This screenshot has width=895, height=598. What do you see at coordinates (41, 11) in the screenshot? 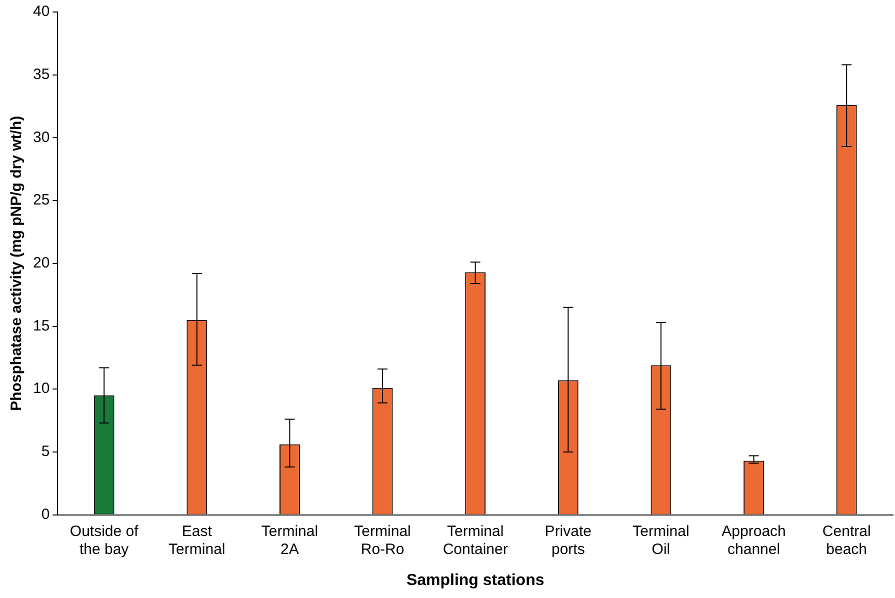
I see `y-tick-label: 40` at bounding box center [41, 11].